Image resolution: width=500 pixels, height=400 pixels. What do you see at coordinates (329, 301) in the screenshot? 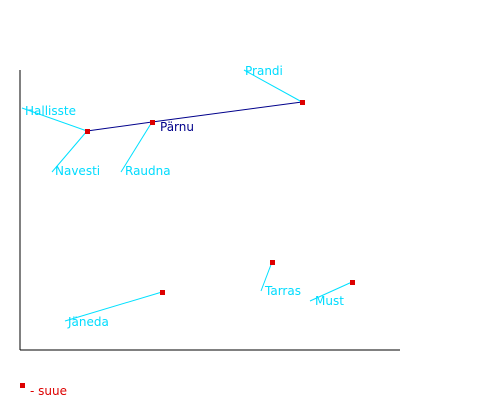
I see `label-must: Must` at bounding box center [329, 301].